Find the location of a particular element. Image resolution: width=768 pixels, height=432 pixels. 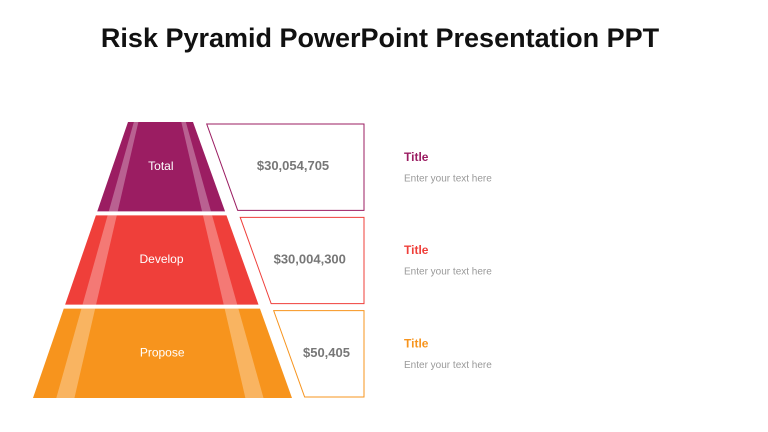

tier-label: Propose is located at coordinates (162, 353).